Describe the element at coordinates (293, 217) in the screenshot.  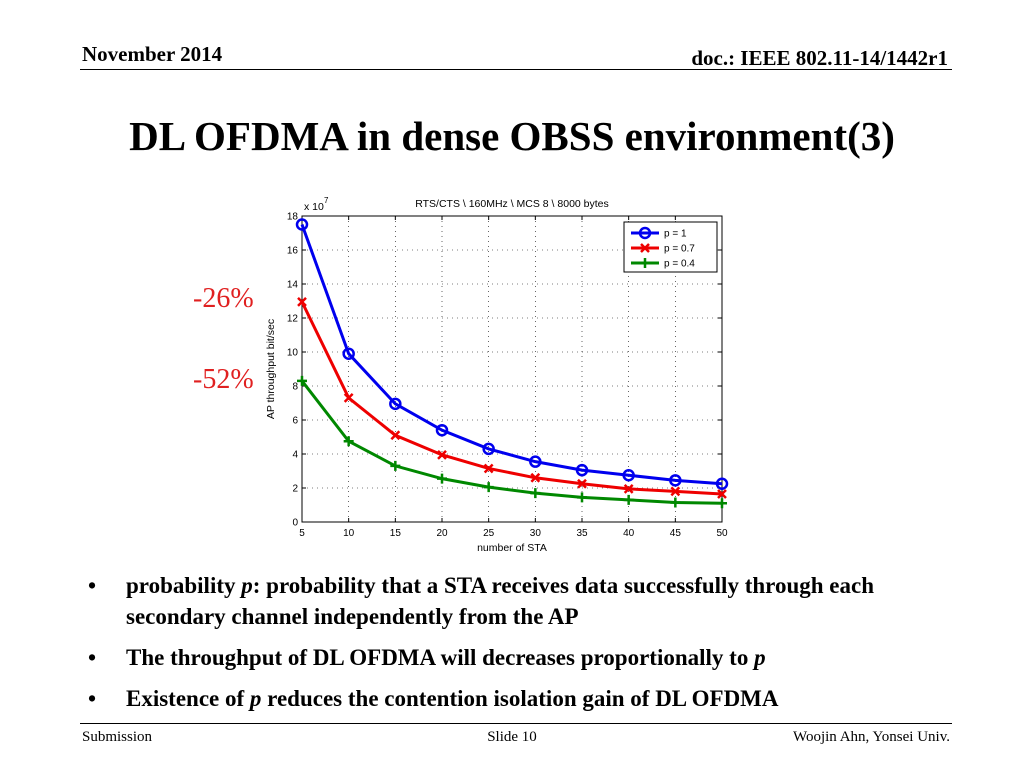
I see `y-tick-label: 18` at that location.